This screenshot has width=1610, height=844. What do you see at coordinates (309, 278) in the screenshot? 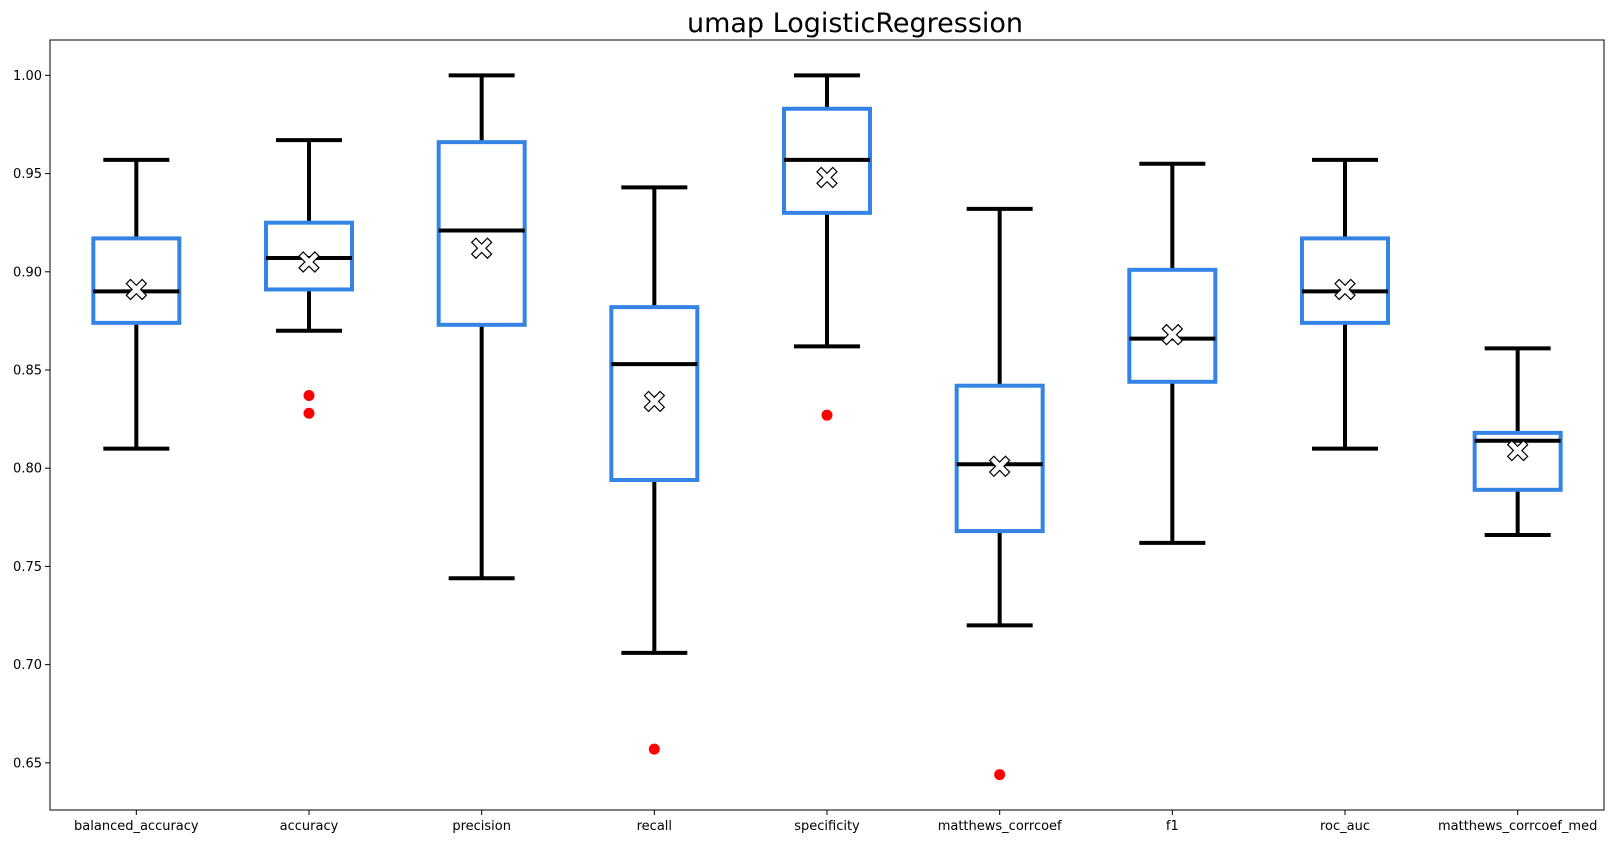
I see `box-group-accuracy` at bounding box center [309, 278].